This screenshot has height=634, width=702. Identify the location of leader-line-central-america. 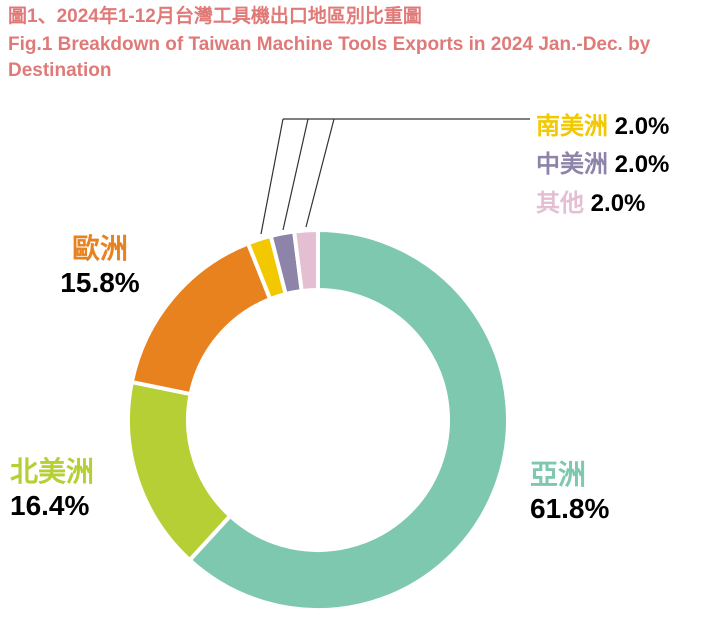
(295, 174).